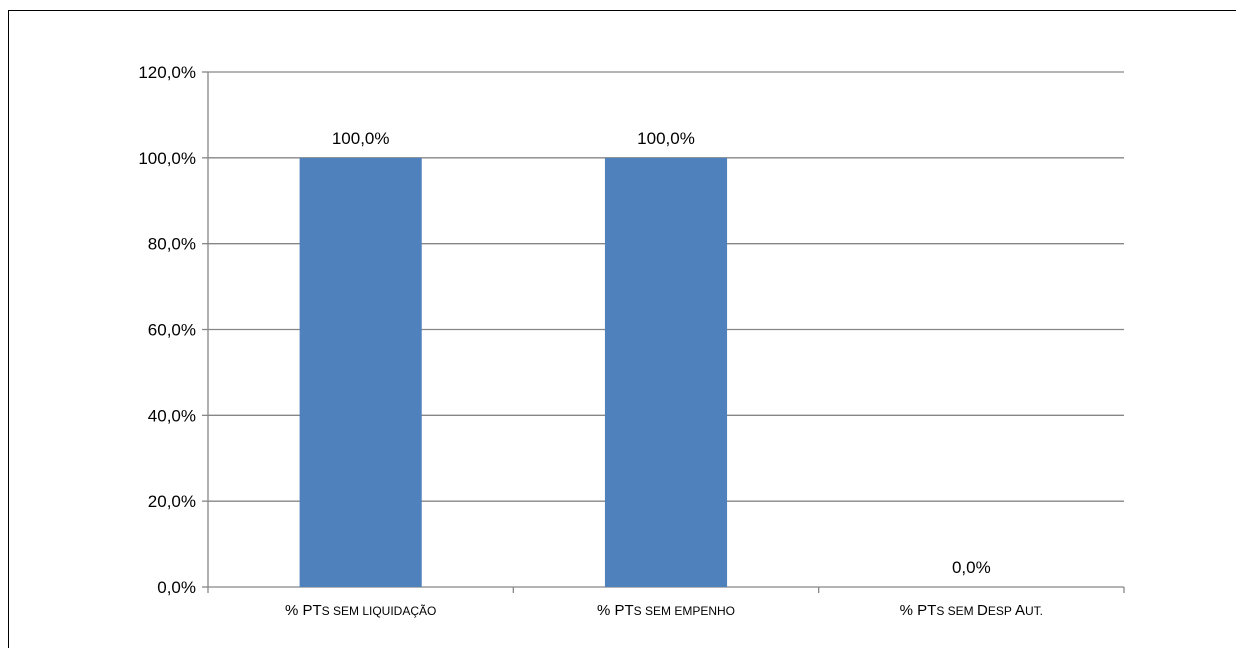 The width and height of the screenshot is (1236, 648). What do you see at coordinates (167, 72) in the screenshot?
I see `y-tick-label: 120,0%` at bounding box center [167, 72].